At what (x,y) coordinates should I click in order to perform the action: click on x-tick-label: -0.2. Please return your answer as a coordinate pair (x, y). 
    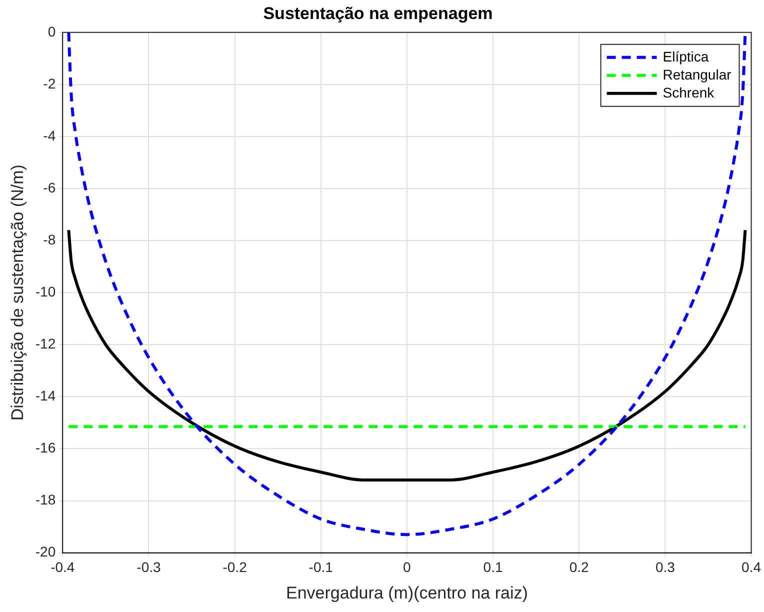
    Looking at the image, I should click on (235, 567).